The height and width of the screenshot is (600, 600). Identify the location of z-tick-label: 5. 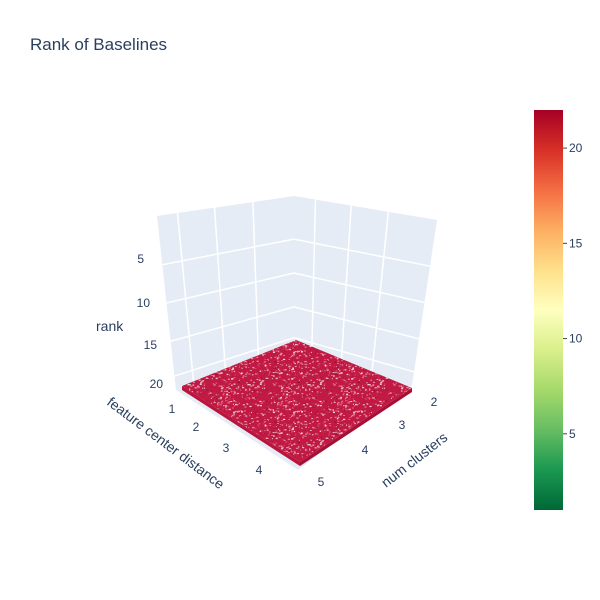
(140, 259).